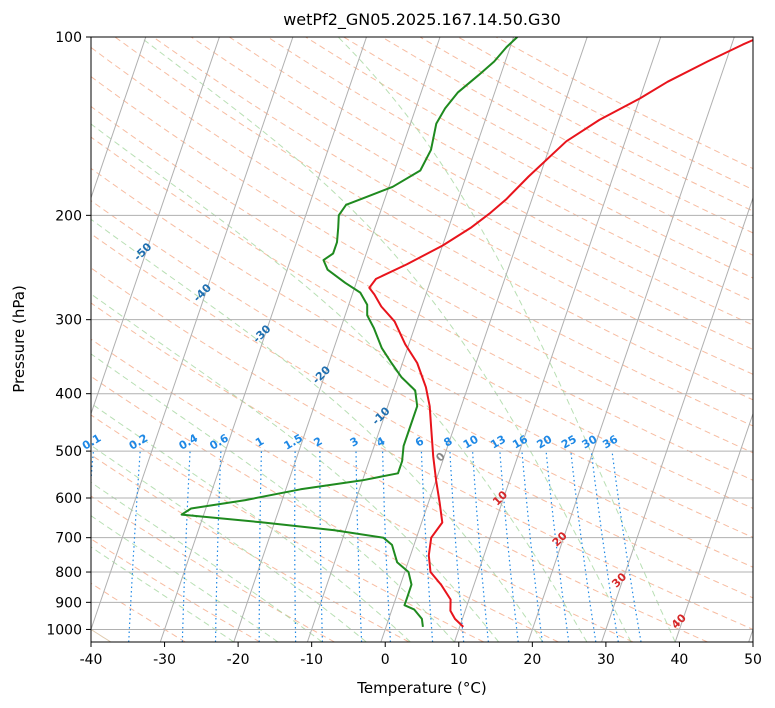  I want to click on x-tick-label: 10, so click(459, 660).